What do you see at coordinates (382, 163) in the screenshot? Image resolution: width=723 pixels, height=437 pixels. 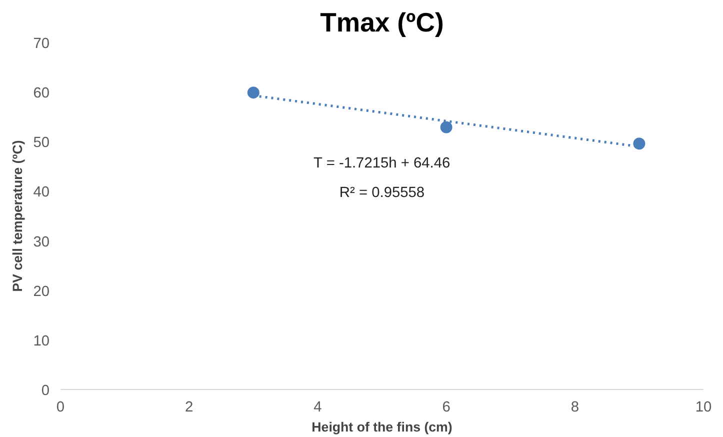 I see `annotation: T = -1.7215h + 64.46` at bounding box center [382, 163].